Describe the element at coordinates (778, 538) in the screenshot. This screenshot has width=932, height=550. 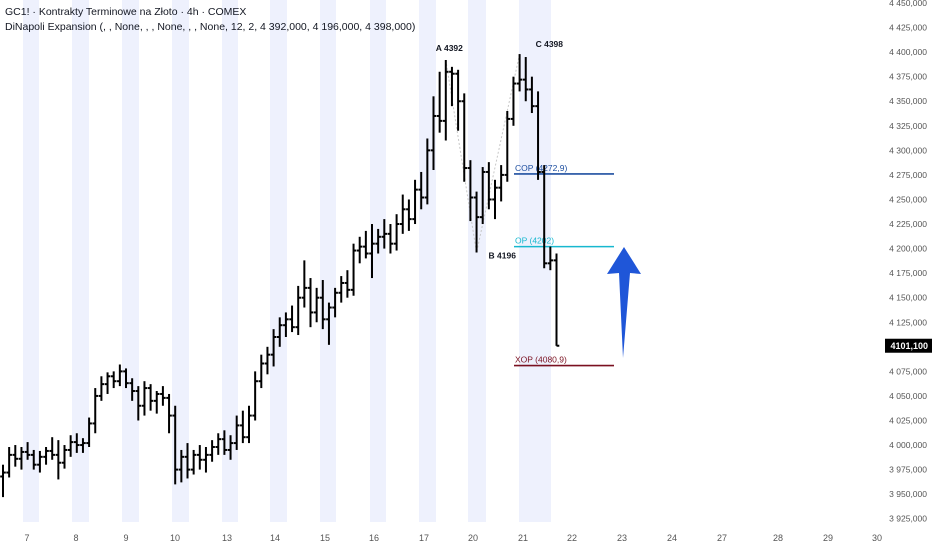
I see `date-tick-label: 28` at that location.